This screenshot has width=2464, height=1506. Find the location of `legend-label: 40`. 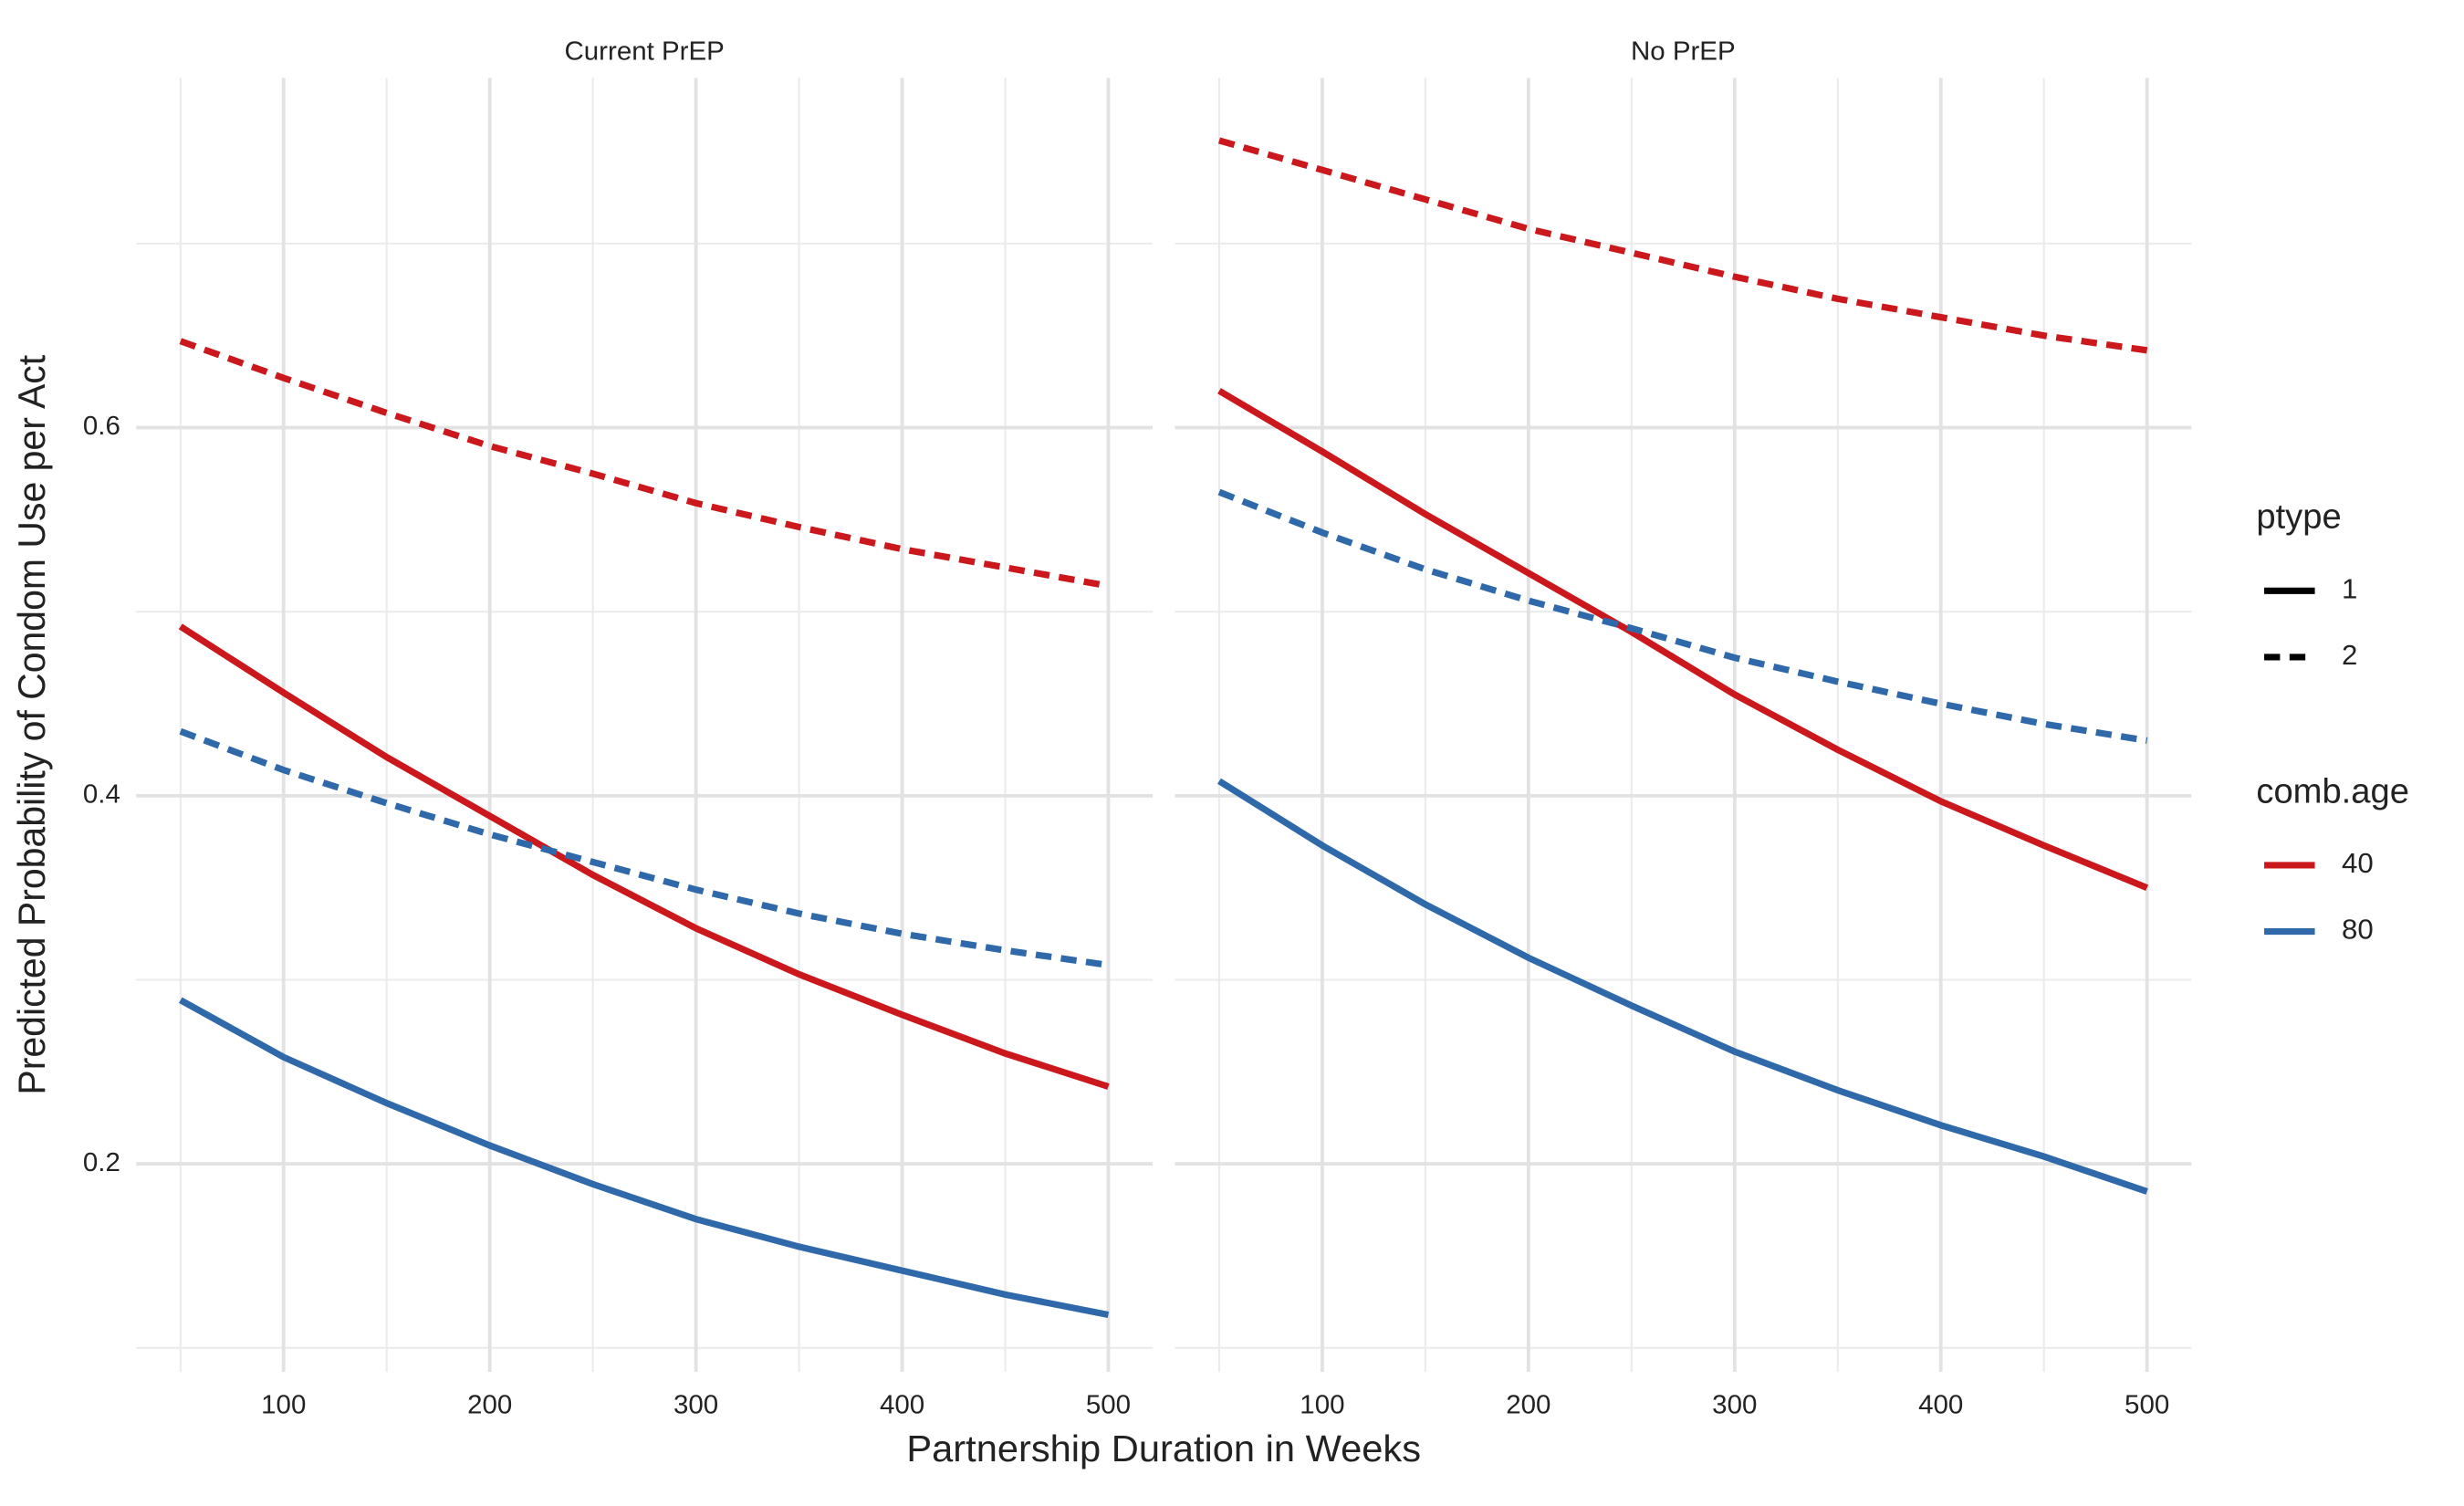

legend-label: 40 is located at coordinates (2358, 863).